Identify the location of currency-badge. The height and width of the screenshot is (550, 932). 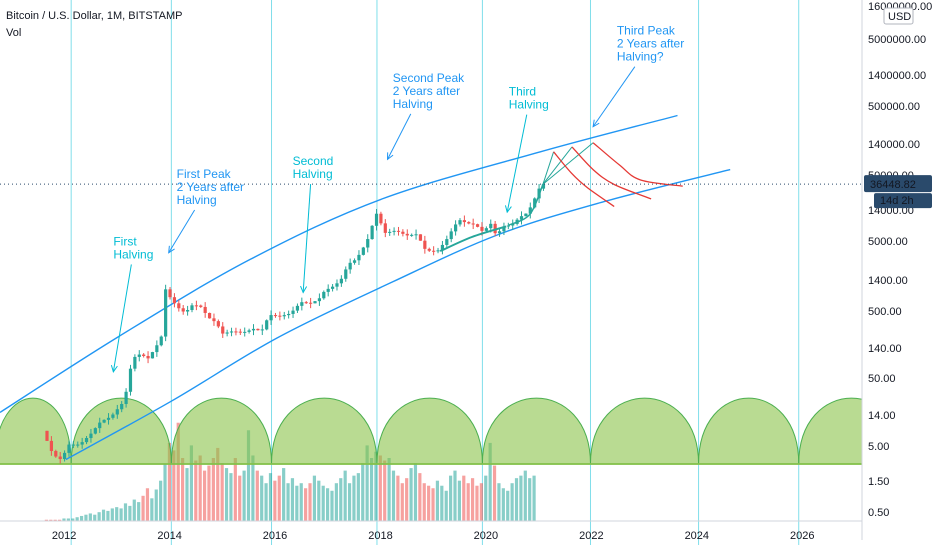
(898, 16).